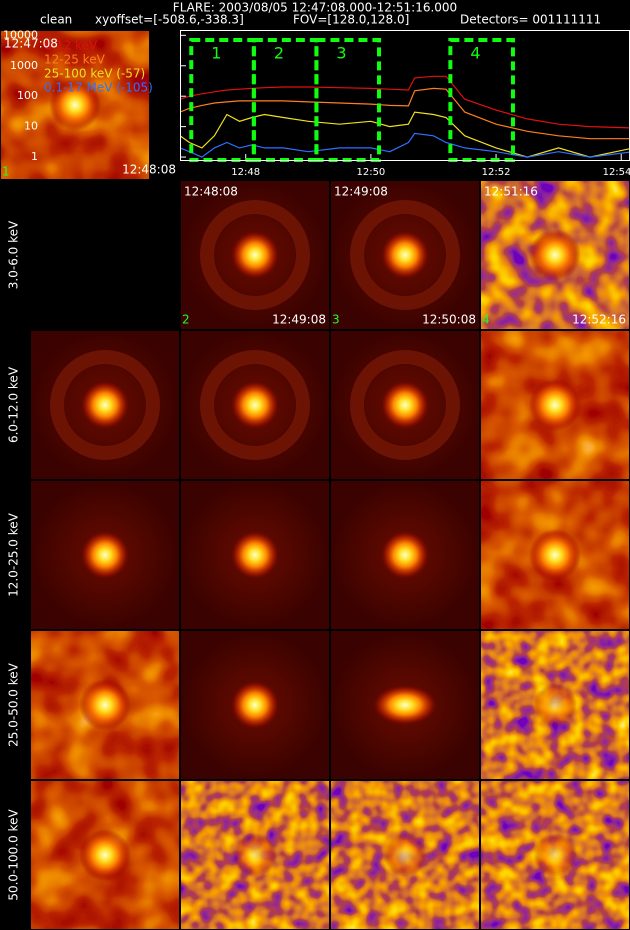 Image resolution: width=630 pixels, height=930 pixels. I want to click on tile-start-time: 12:49:08, so click(361, 192).